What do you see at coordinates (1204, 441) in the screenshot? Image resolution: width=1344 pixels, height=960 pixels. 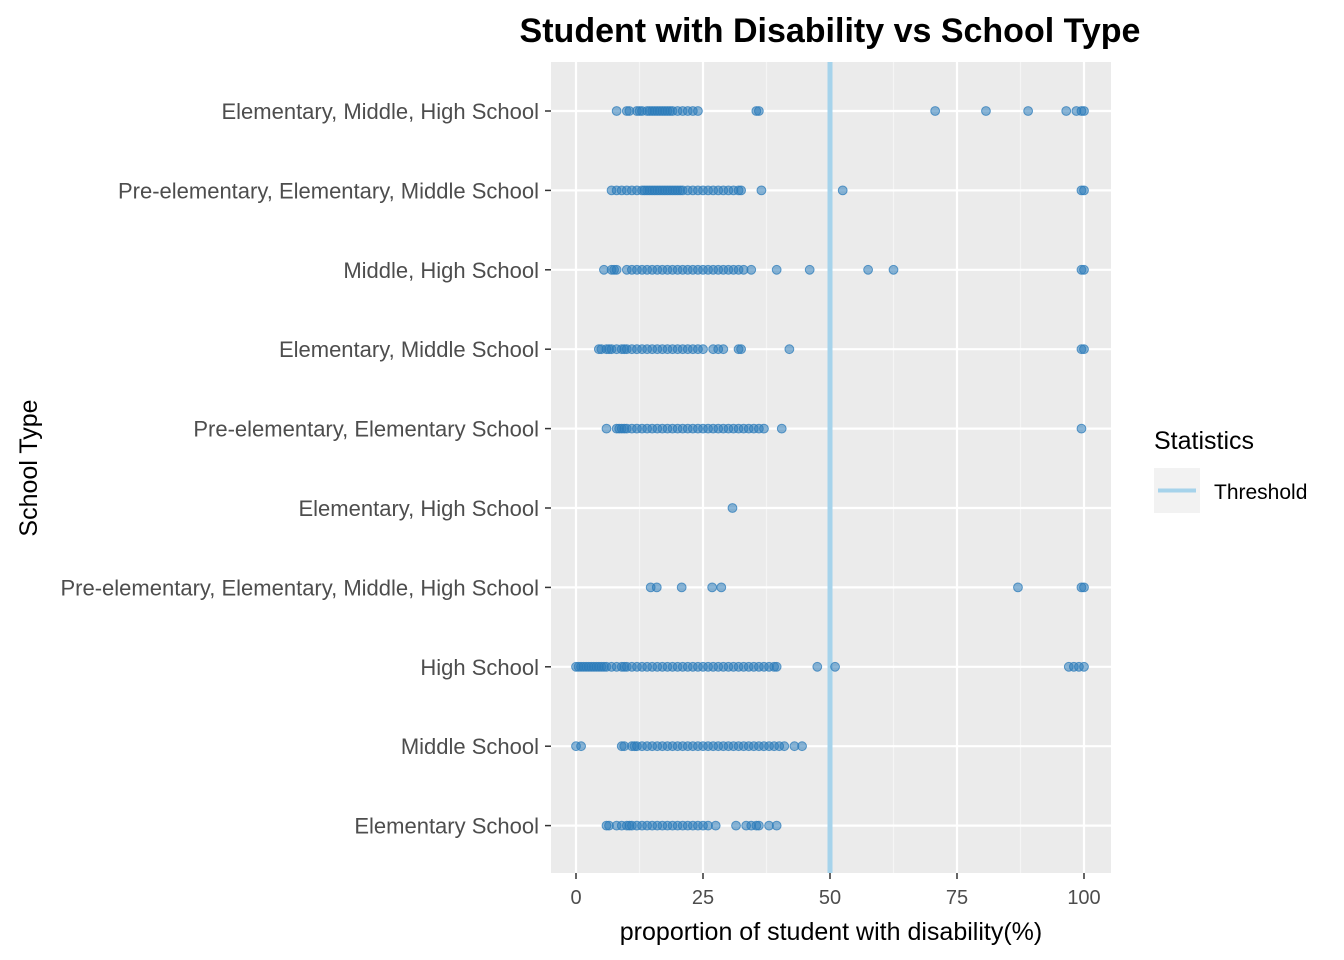 I see `legend-title: Statistics` at bounding box center [1204, 441].